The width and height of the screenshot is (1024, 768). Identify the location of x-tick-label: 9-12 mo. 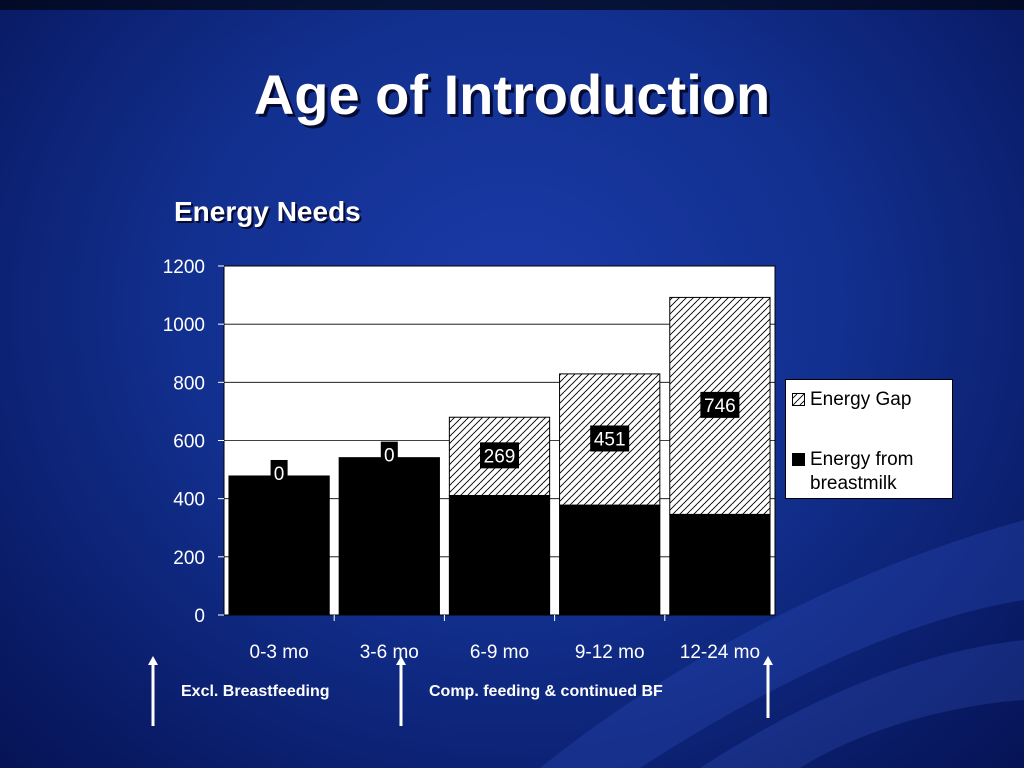
(610, 652).